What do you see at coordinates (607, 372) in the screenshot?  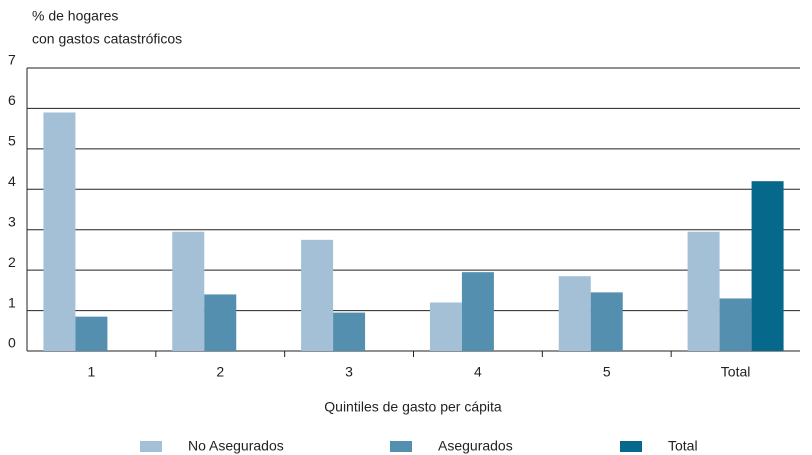 I see `x-tick-label: 5` at bounding box center [607, 372].